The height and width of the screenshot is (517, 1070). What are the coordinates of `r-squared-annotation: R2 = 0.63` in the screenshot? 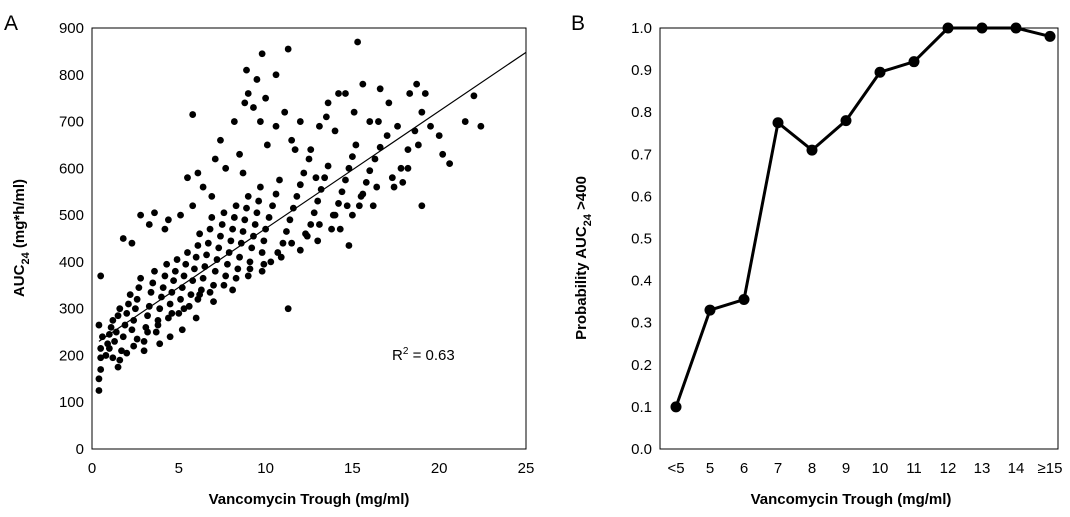 It's located at (423, 355).